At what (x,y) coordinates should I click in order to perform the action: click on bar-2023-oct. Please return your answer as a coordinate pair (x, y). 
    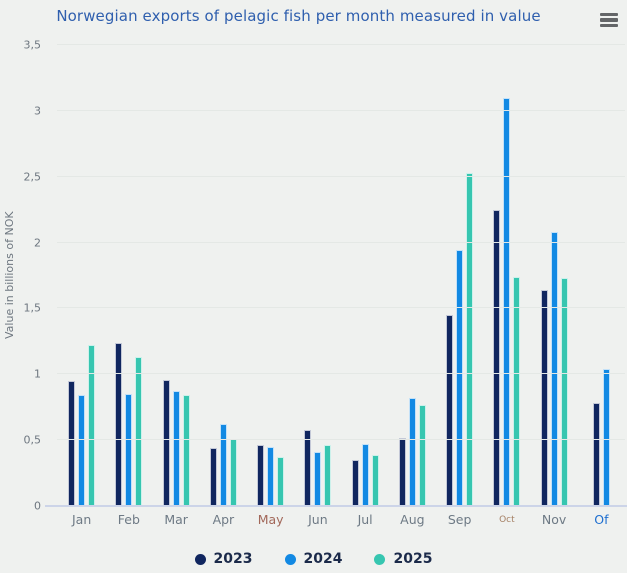
    Looking at the image, I should click on (497, 357).